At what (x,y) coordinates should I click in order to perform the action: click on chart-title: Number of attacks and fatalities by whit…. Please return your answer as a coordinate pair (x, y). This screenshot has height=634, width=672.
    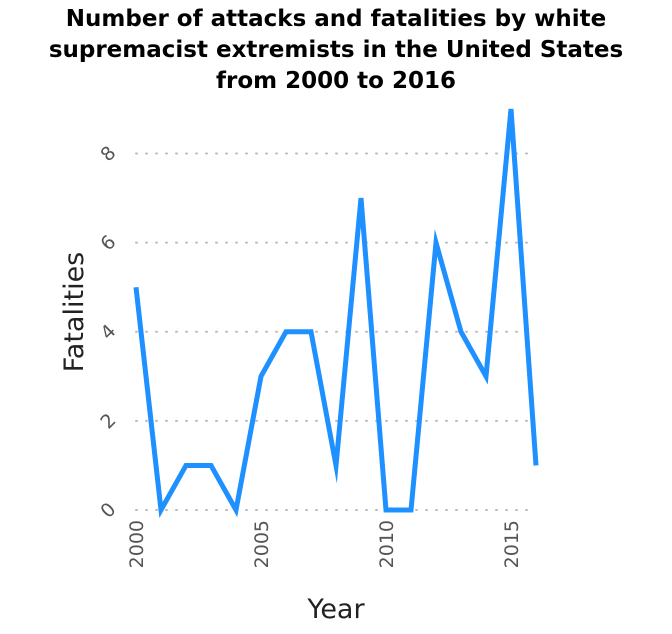
    Looking at the image, I should click on (336, 50).